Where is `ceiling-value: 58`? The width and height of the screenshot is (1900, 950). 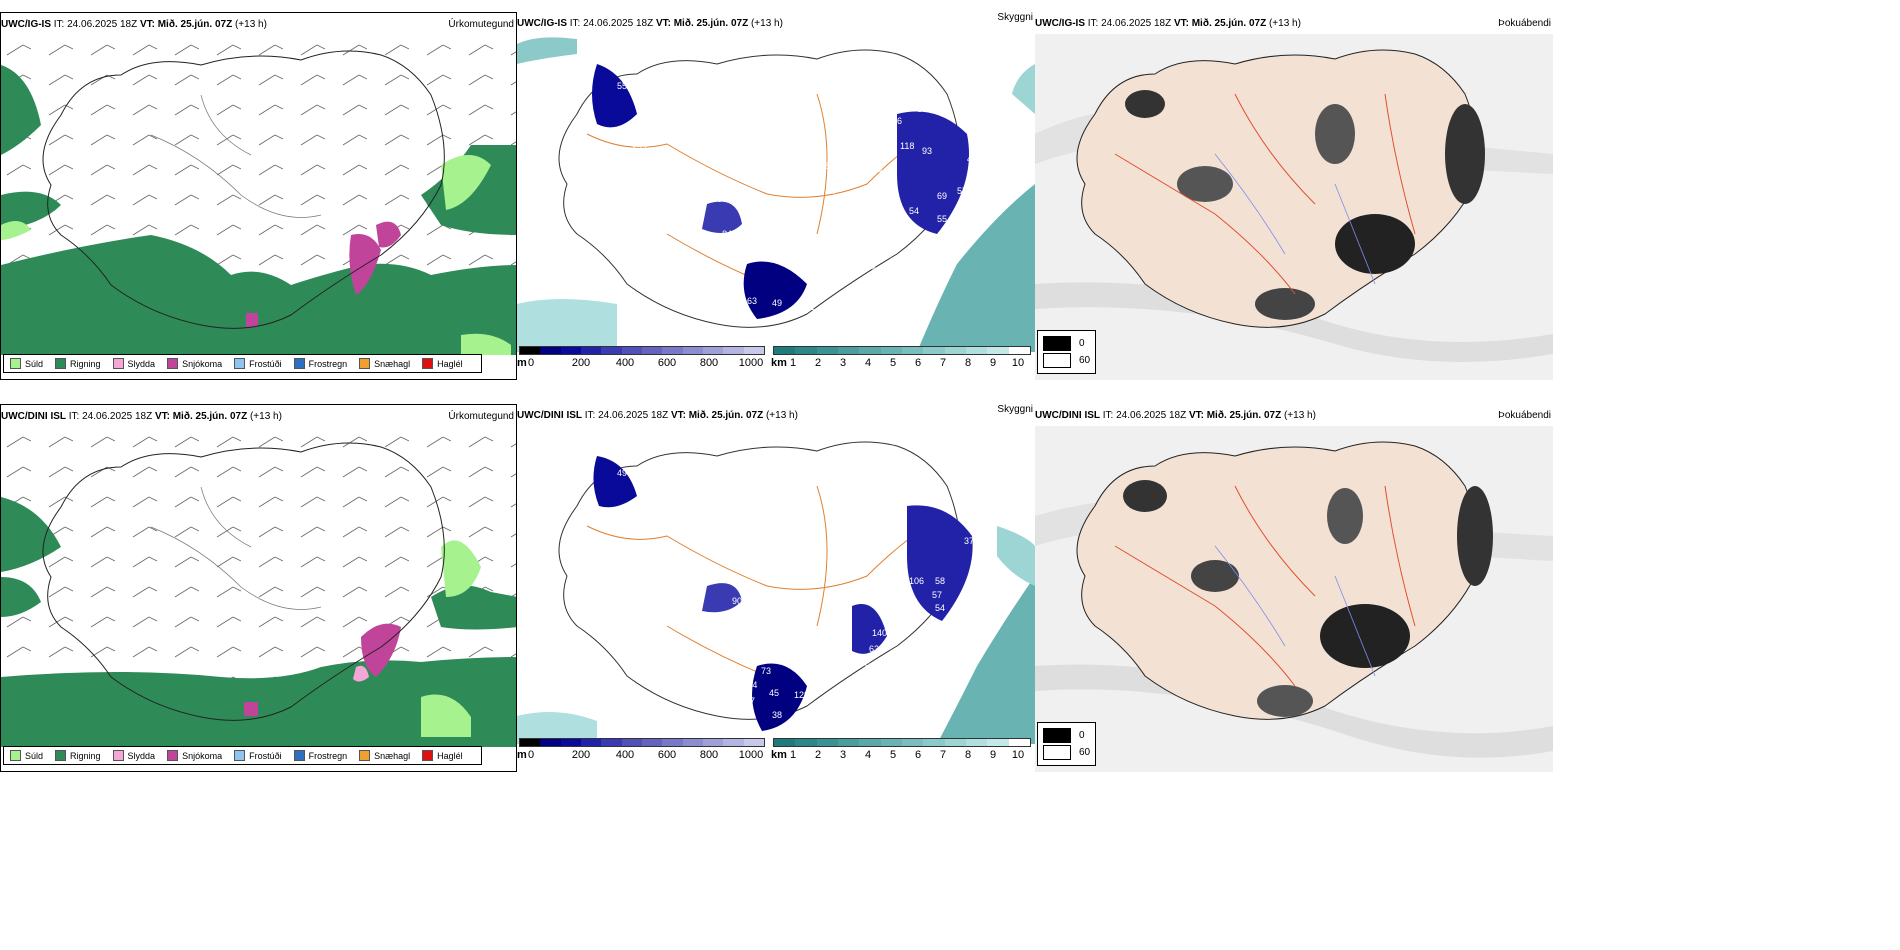
ceiling-value: 58 is located at coordinates (672, 116).